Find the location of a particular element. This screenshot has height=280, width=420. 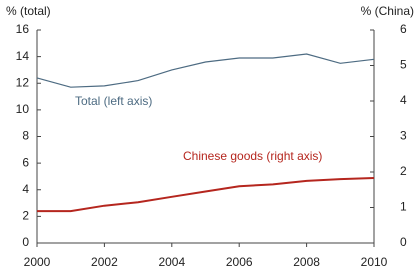

x-tick-label: 2002 is located at coordinates (104, 262).